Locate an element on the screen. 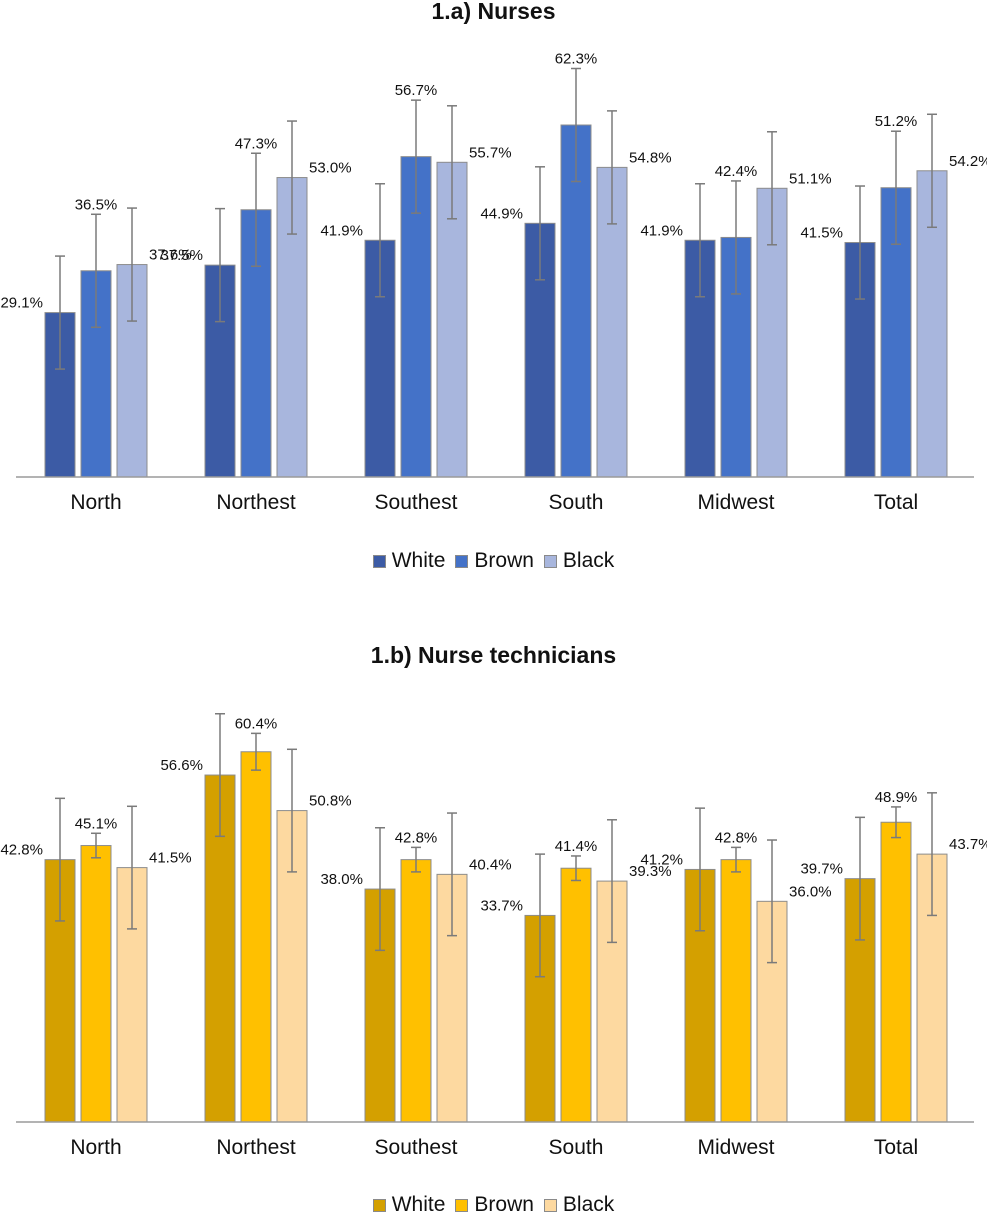  data-label: 62.3% is located at coordinates (576, 59).